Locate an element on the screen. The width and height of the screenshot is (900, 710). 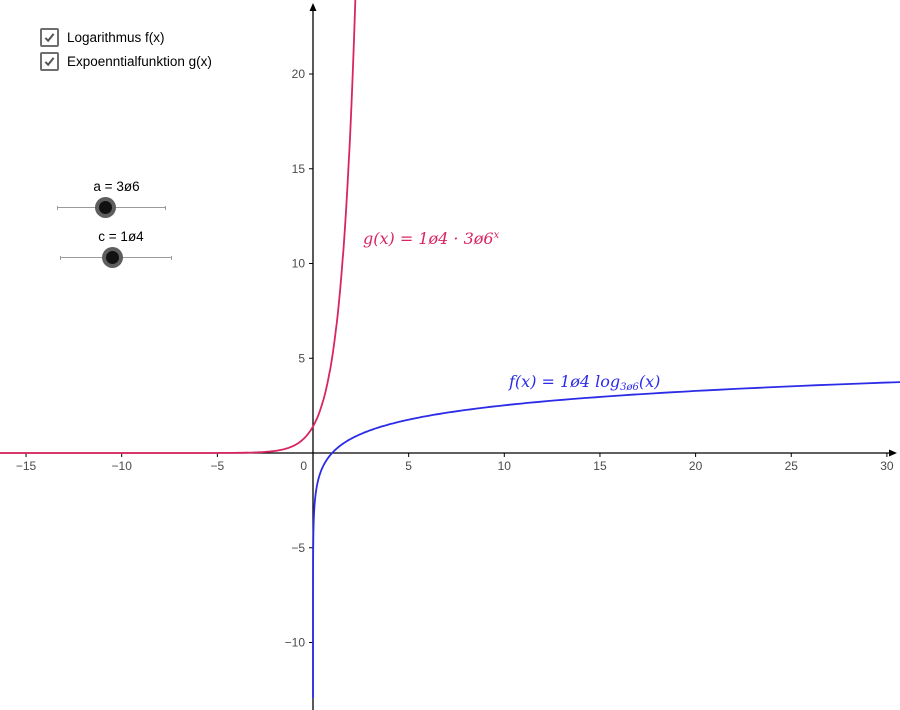
x-axis-arrow-icon is located at coordinates (893, 453).